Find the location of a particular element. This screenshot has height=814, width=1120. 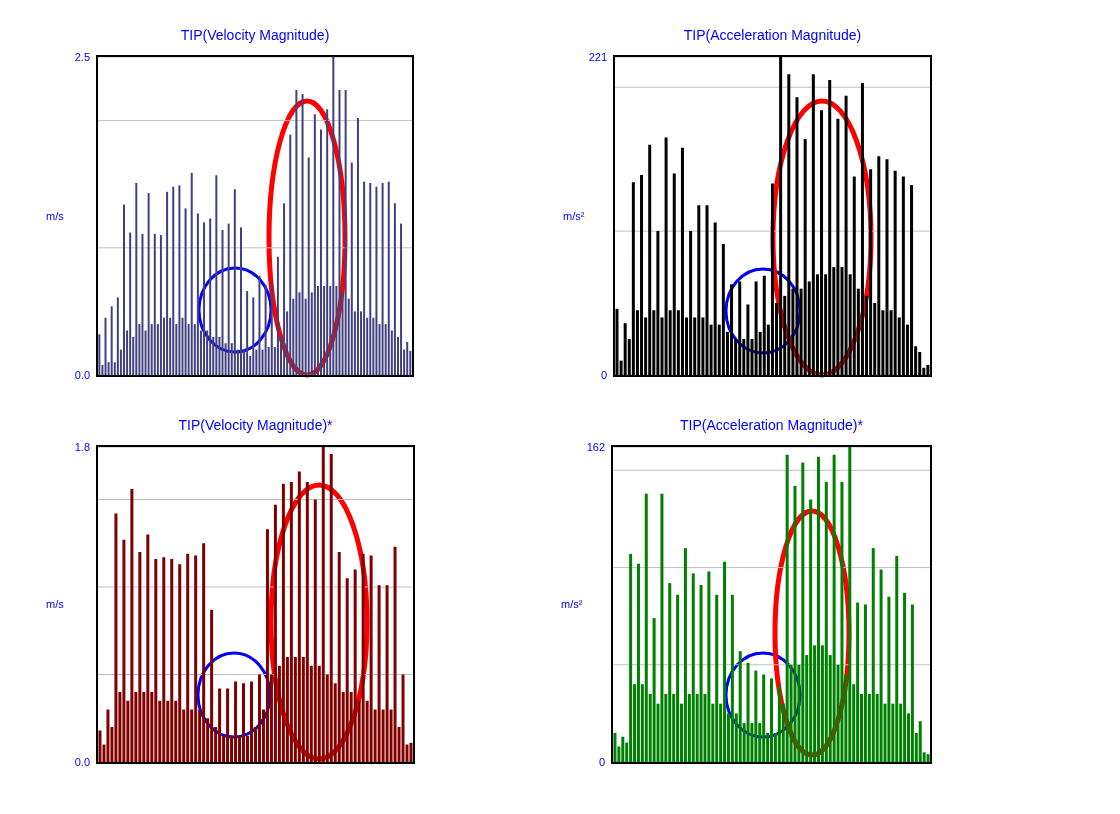

y-tick-label: 0.0 is located at coordinates (82, 761).